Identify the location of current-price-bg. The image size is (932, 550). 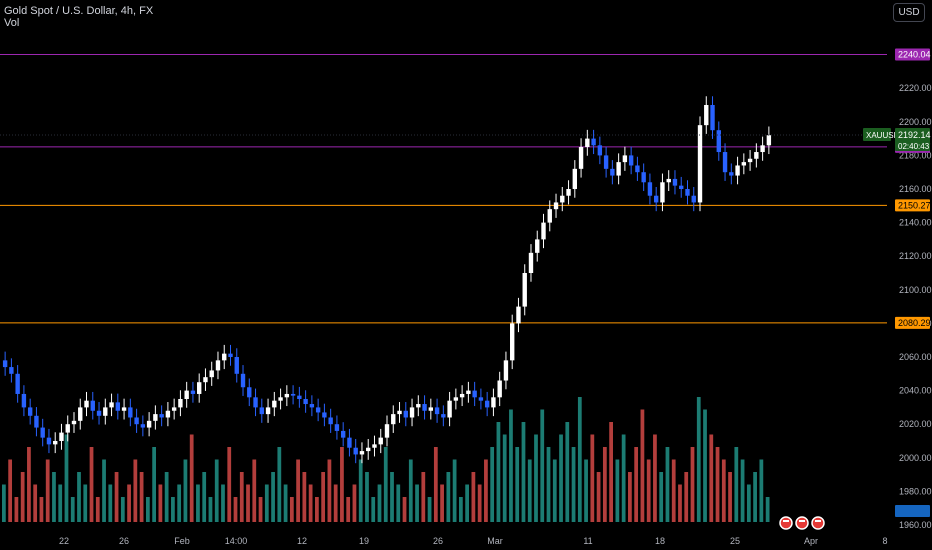
(912, 140).